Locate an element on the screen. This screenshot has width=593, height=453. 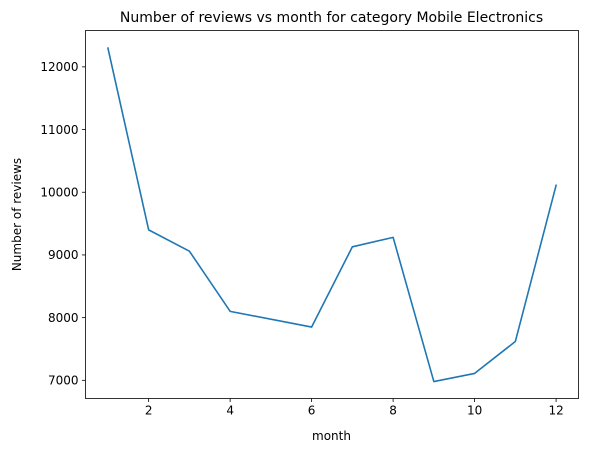
x-axis: 2 4 6 8 10 12 is located at coordinates (354, 408).